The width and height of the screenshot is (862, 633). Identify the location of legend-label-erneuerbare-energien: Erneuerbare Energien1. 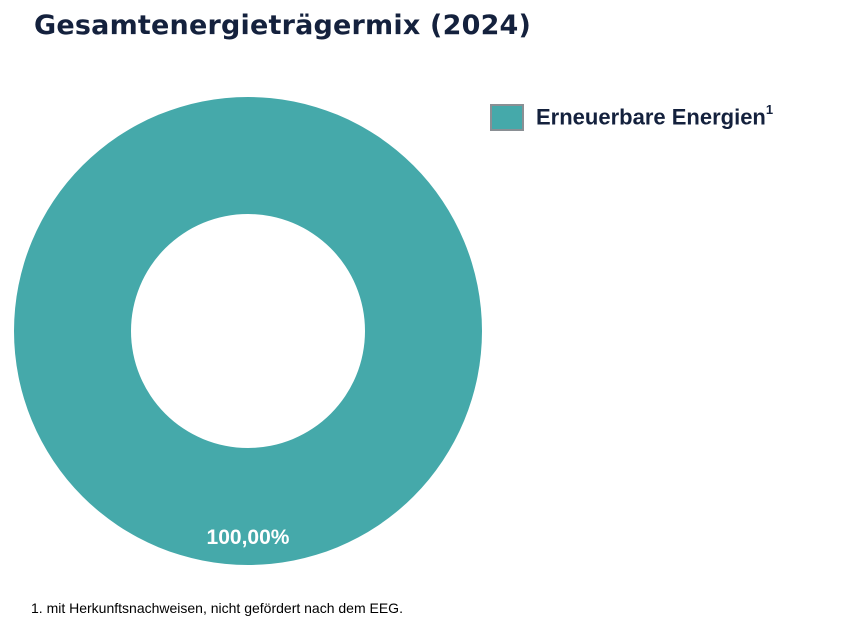
(655, 116).